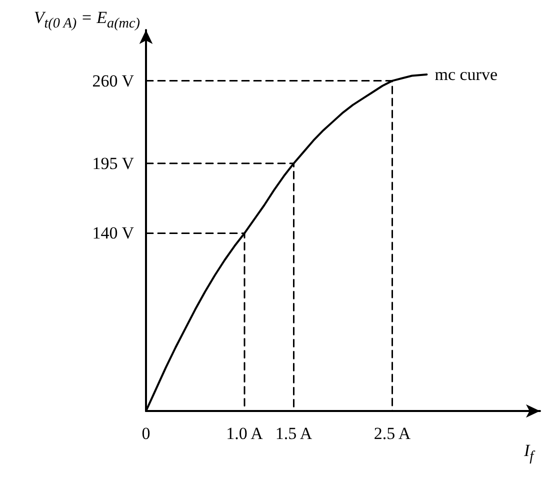 The width and height of the screenshot is (560, 481). What do you see at coordinates (294, 433) in the screenshot?
I see `x-tick-label: 1.5 A` at bounding box center [294, 433].